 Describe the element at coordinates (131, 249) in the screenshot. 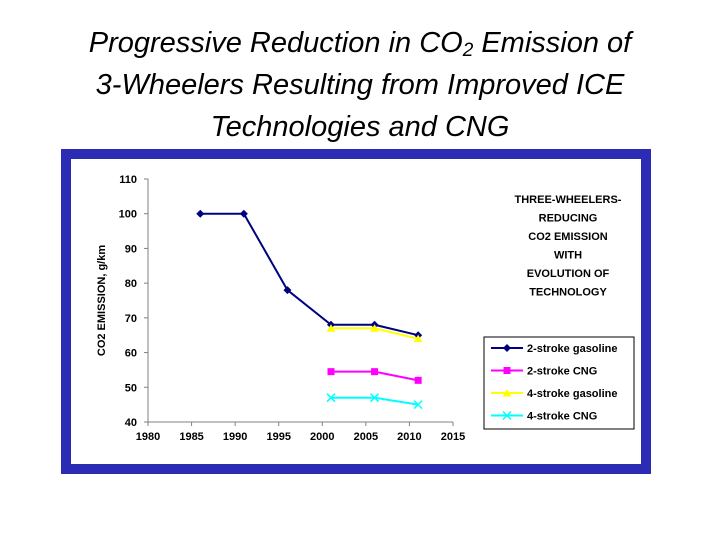

I see `y-tick-label: 90` at that location.